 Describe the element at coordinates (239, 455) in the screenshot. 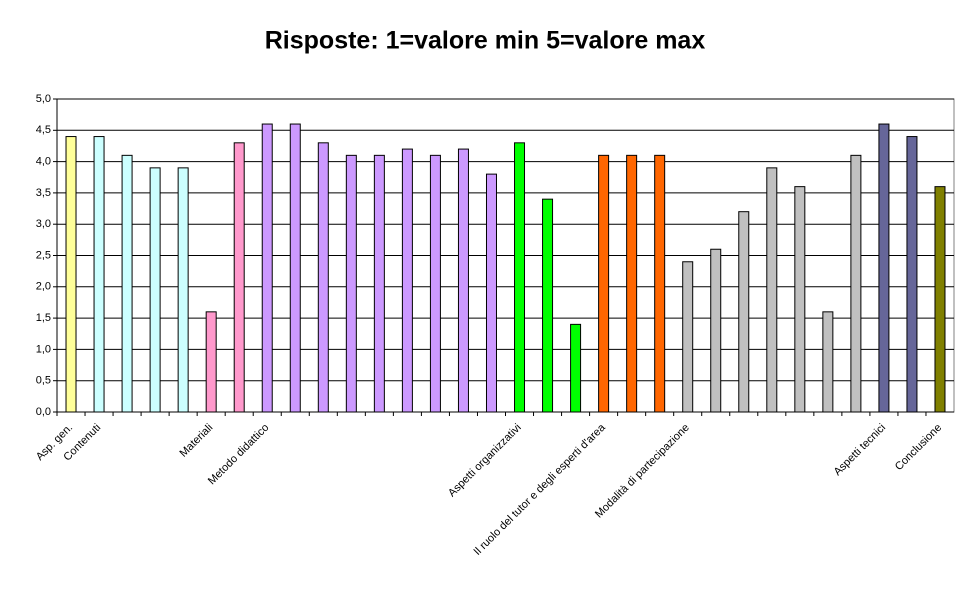

I see `x-tick-label: Metodo didattico` at that location.